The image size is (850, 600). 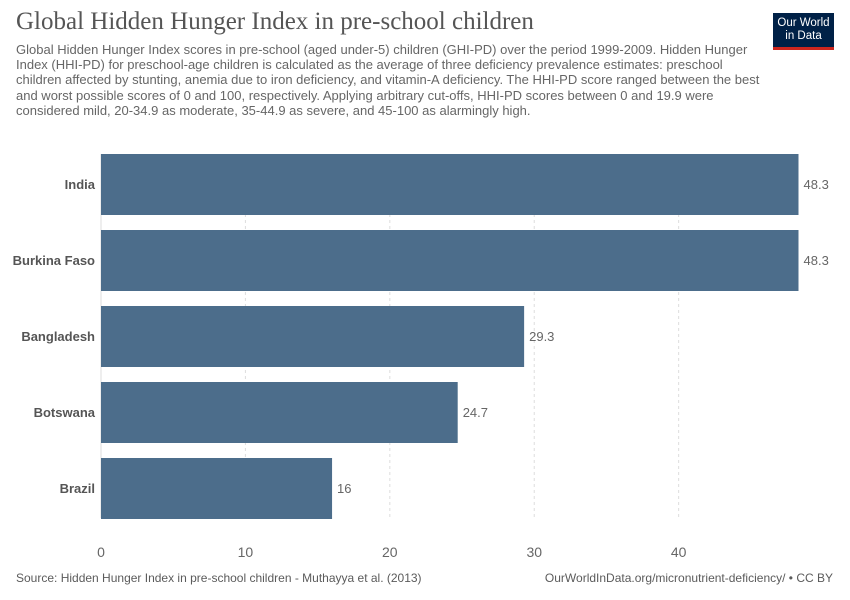 What do you see at coordinates (279, 412) in the screenshot?
I see `bar-botswana` at bounding box center [279, 412].